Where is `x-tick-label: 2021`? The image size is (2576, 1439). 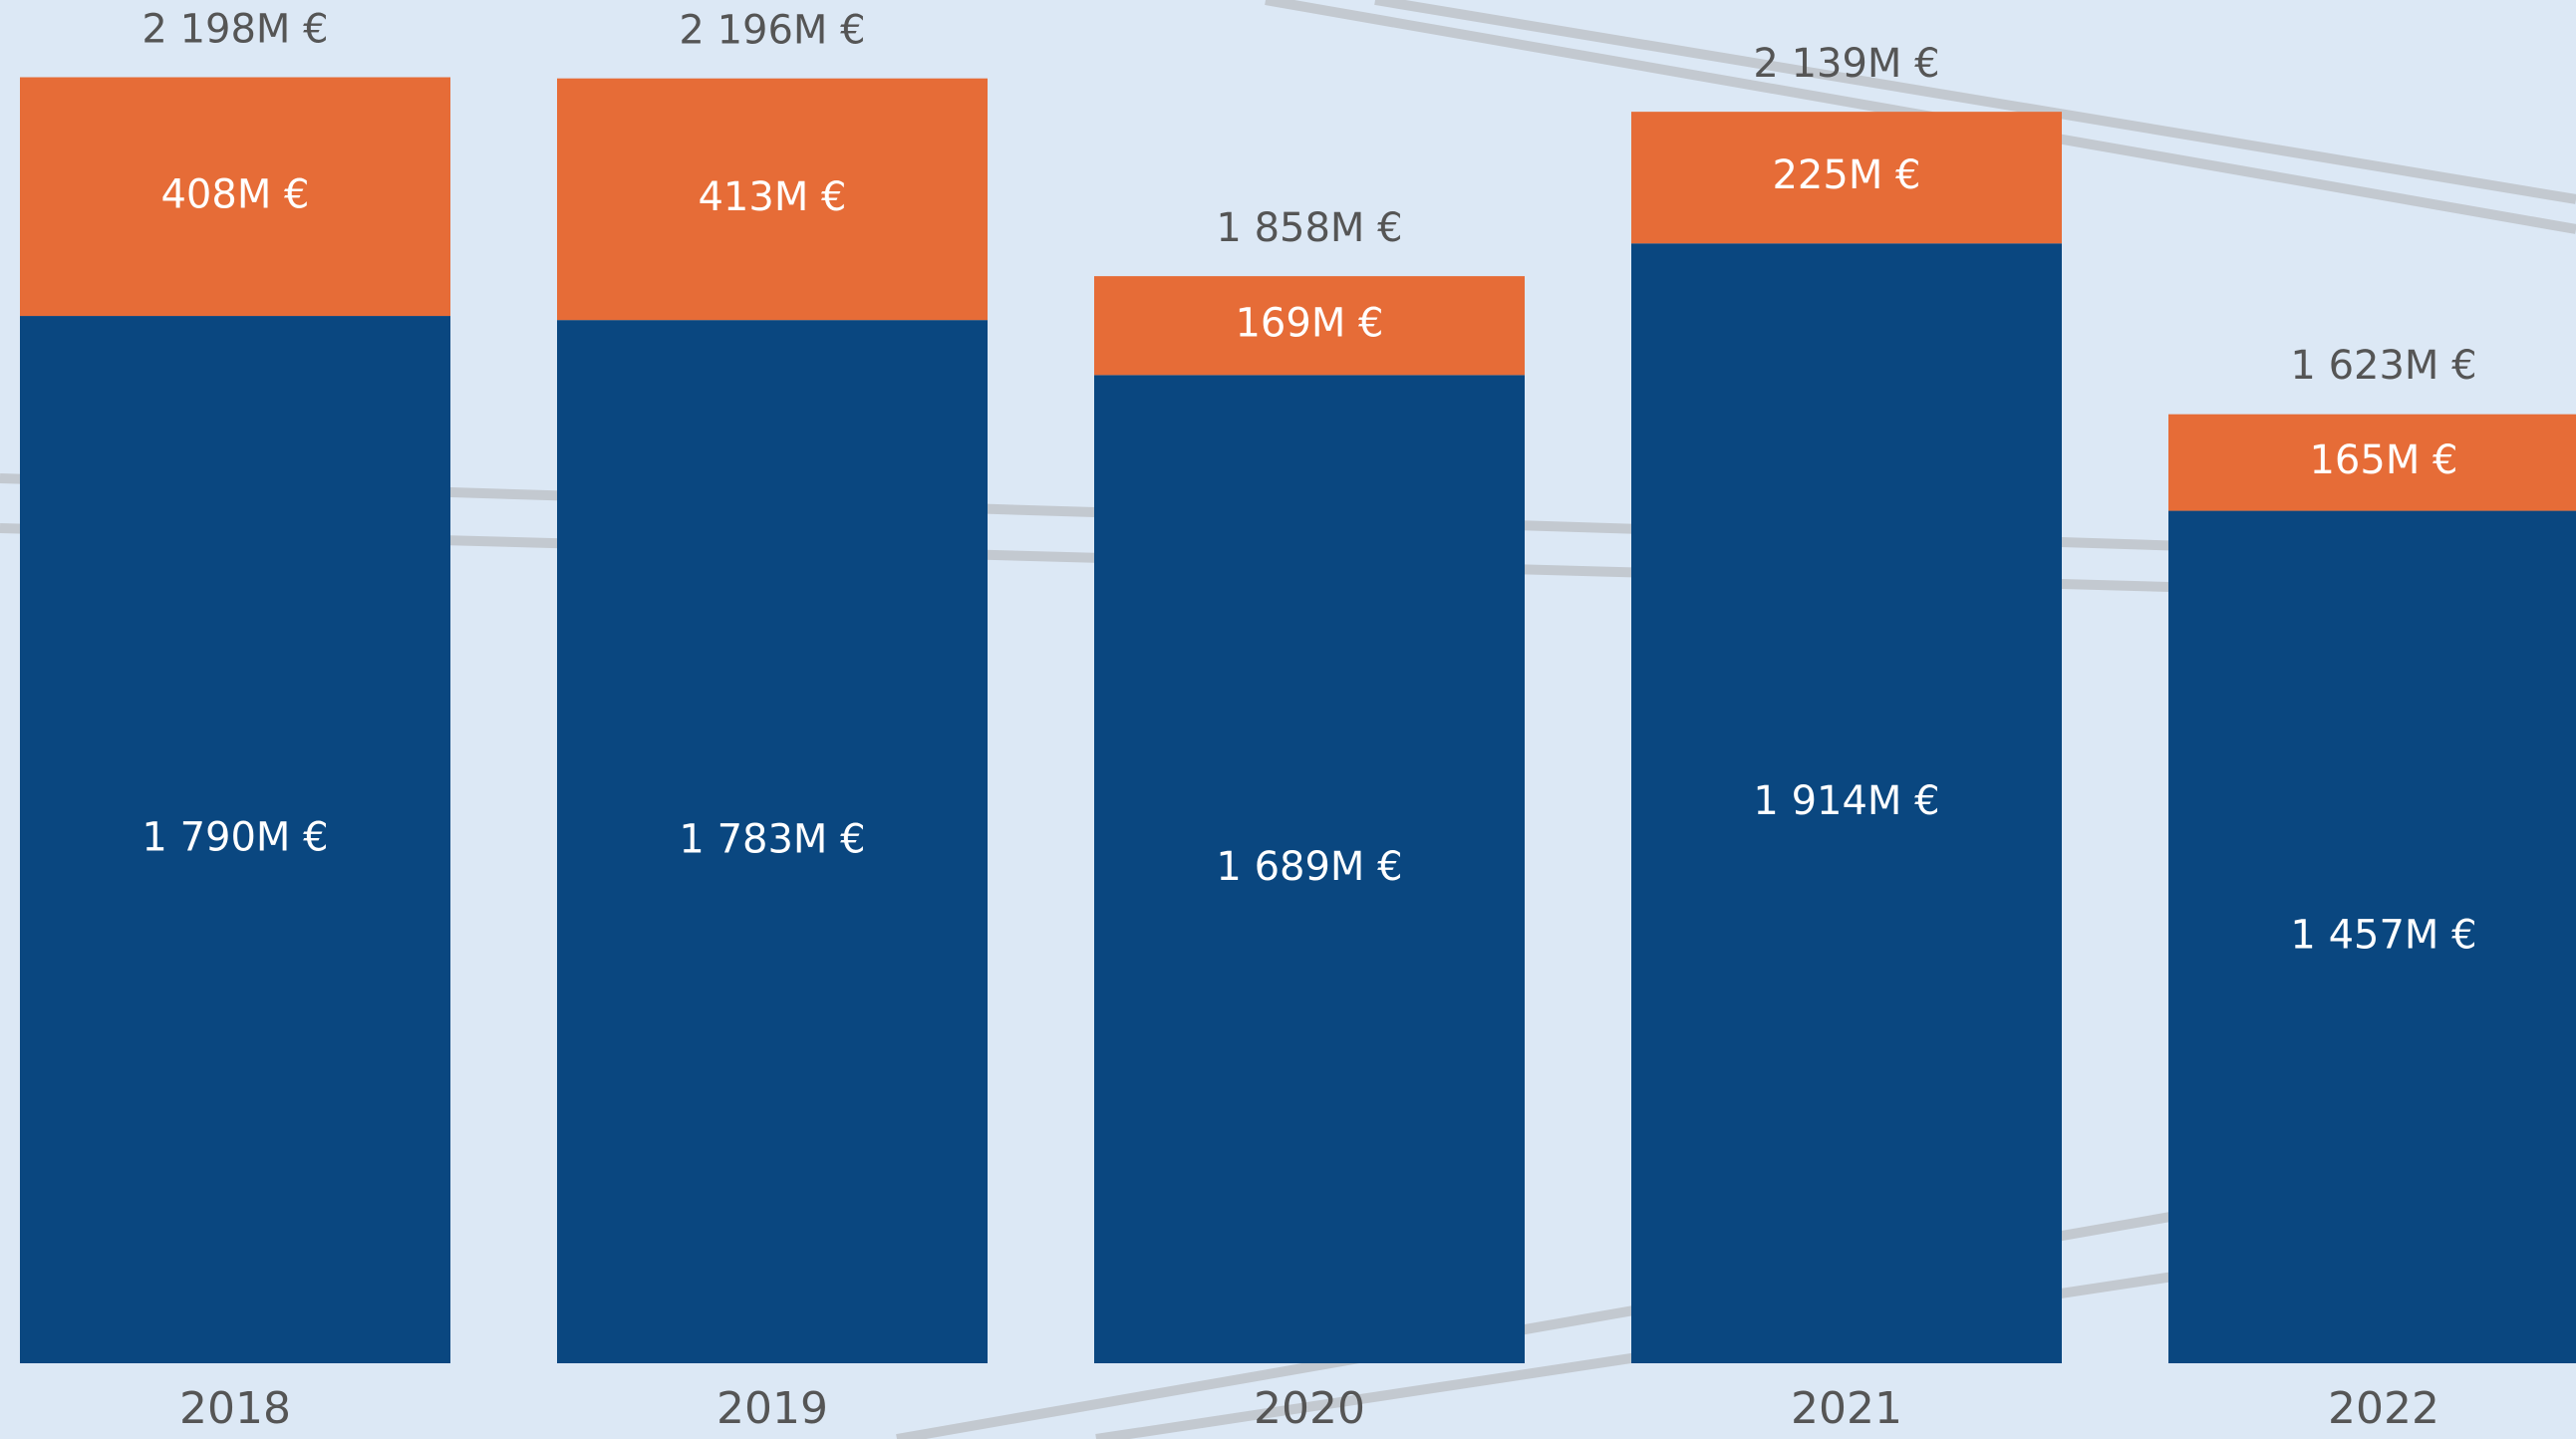 x-tick-label: 2021 is located at coordinates (1846, 1408).